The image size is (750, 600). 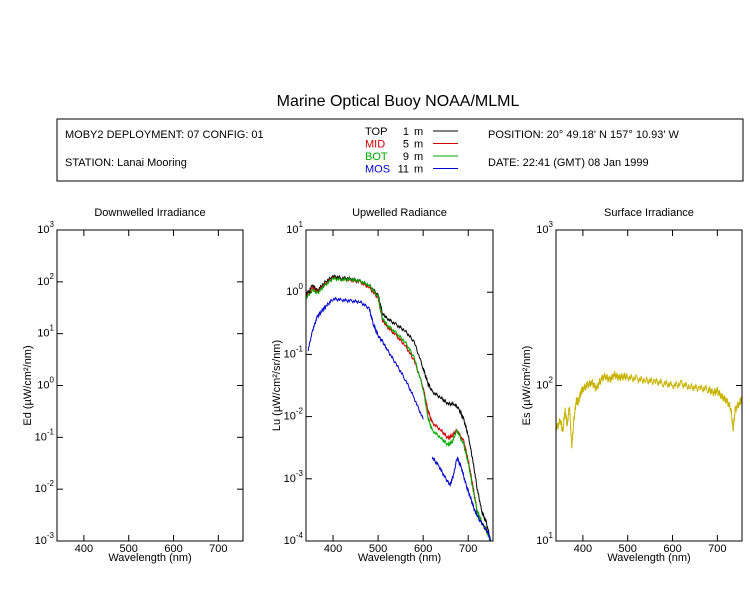 What do you see at coordinates (277, 385) in the screenshot?
I see `y-axis-label: Lu (µW/cm²/sr/nm)` at bounding box center [277, 385].